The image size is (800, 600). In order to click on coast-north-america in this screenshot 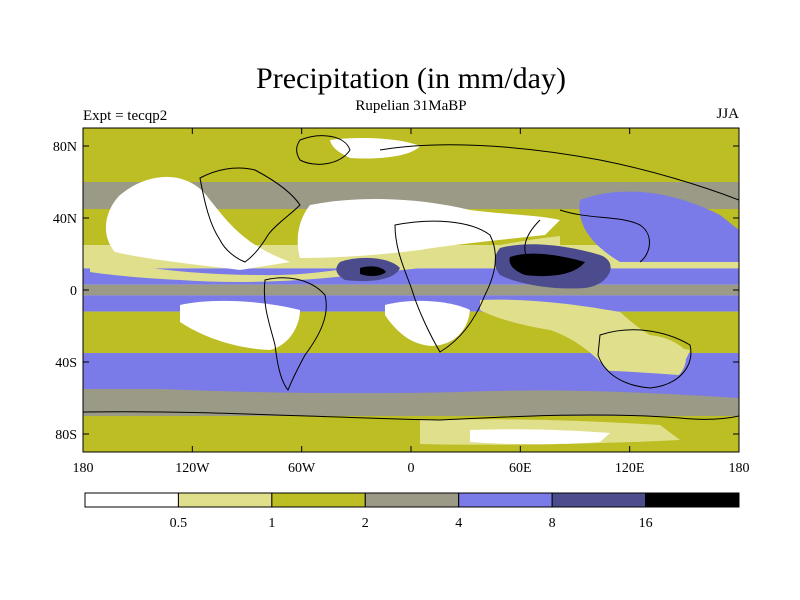, I will do `click(250, 215)`.